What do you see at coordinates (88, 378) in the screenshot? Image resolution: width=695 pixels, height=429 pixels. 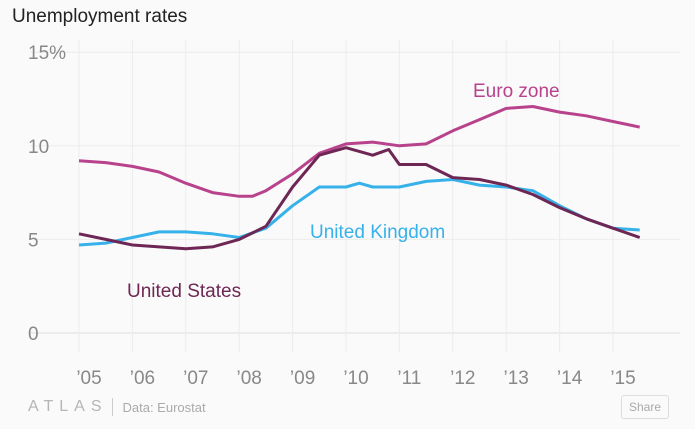 I see `x-tick-label: ’05` at bounding box center [88, 378].